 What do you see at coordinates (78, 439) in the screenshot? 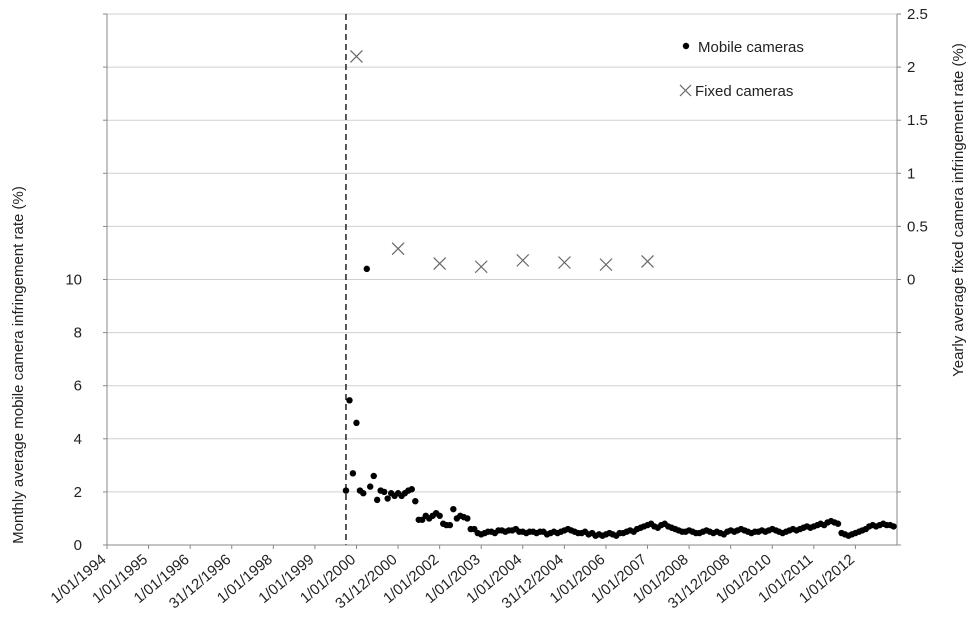
I see `y-left-tick-label: 4` at bounding box center [78, 439].